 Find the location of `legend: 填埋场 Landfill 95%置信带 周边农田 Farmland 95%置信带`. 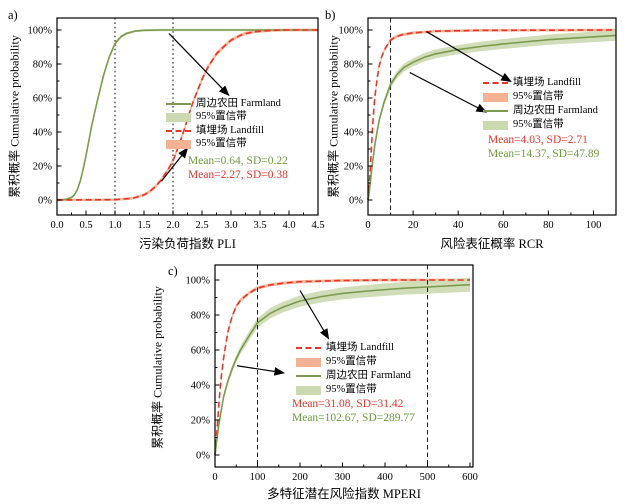

legend: 填埋场 Landfill 95%置信带 周边农田 Farmland 95%置信带 is located at coordinates (540, 104).